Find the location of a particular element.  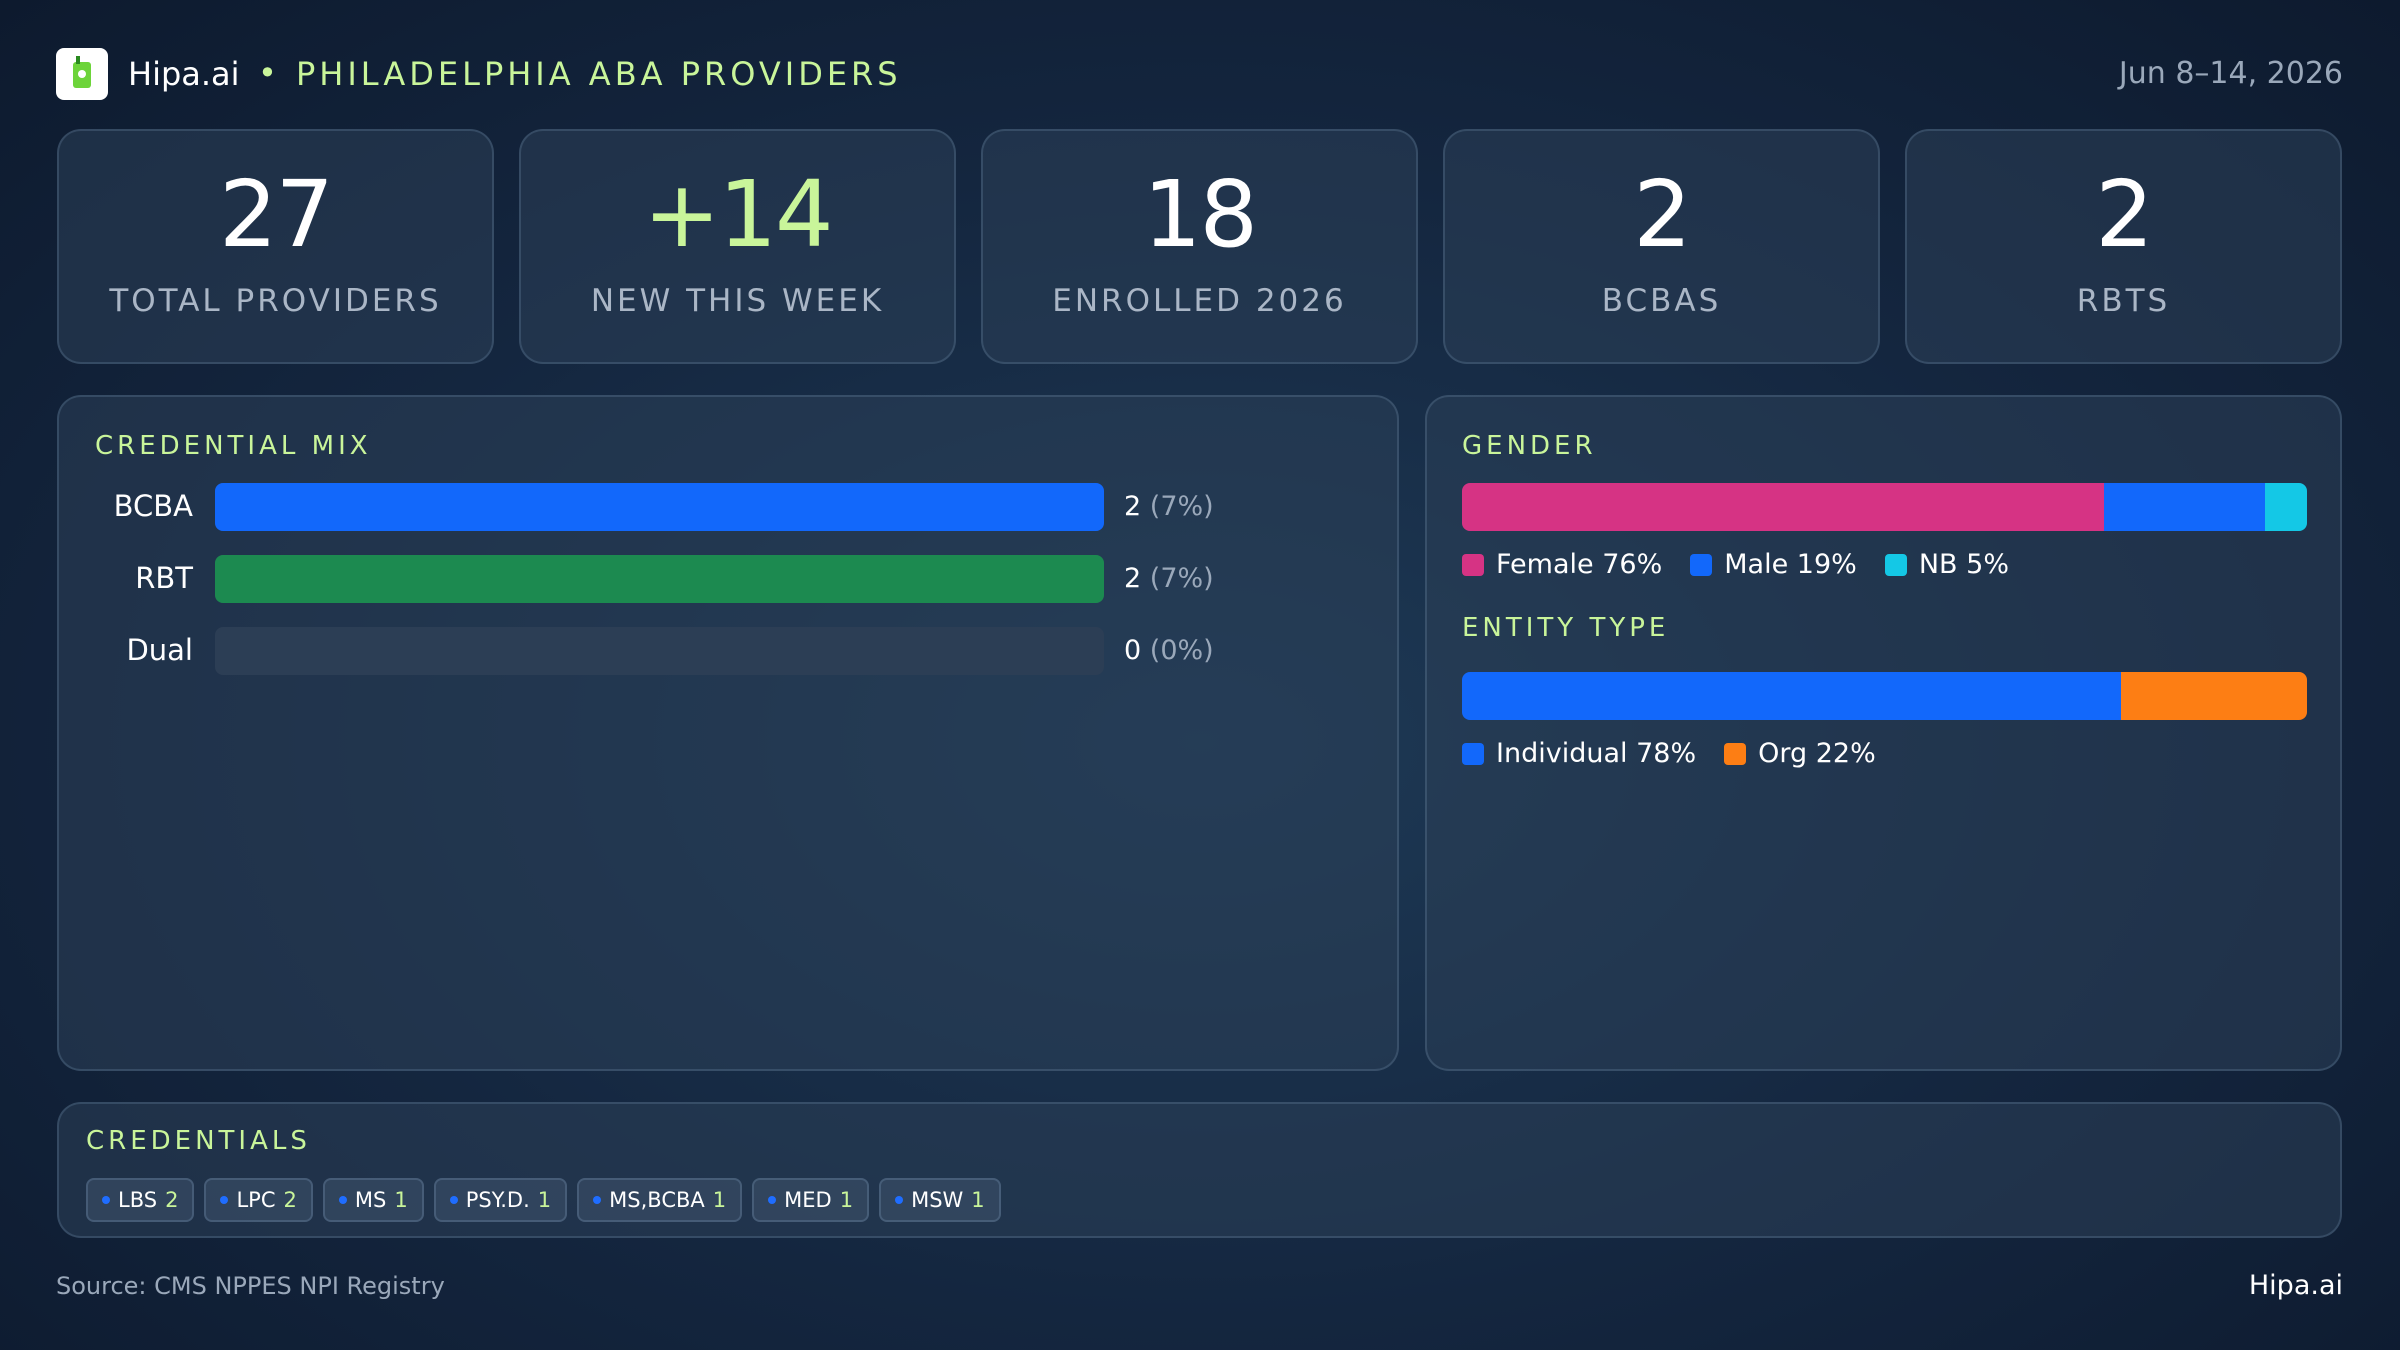

kpi-card: 18 ENROLLED 2026 is located at coordinates (1199, 246).